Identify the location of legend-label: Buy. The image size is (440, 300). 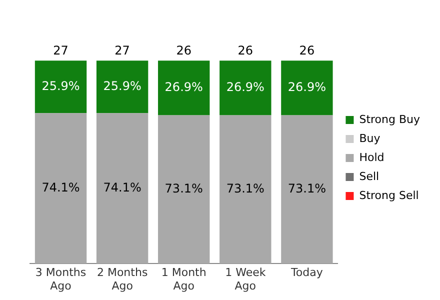
(370, 138).